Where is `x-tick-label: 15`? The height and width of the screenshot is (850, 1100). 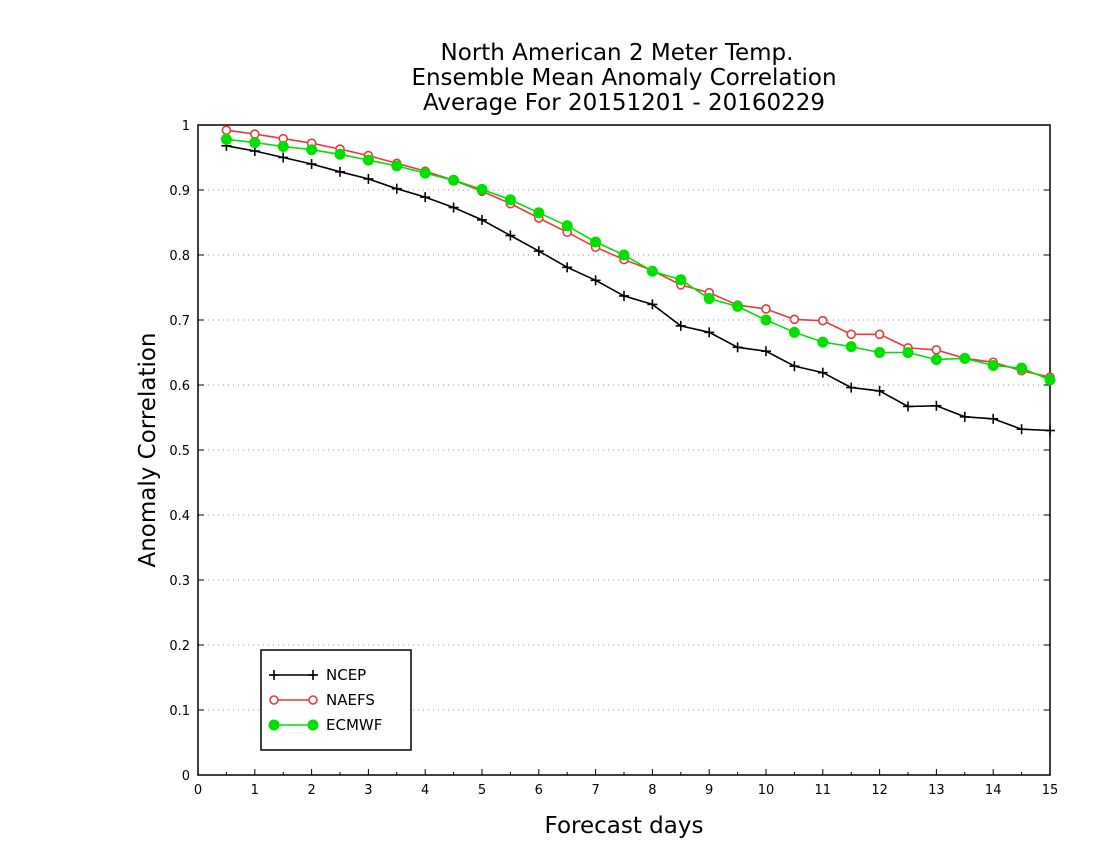 x-tick-label: 15 is located at coordinates (1050, 790).